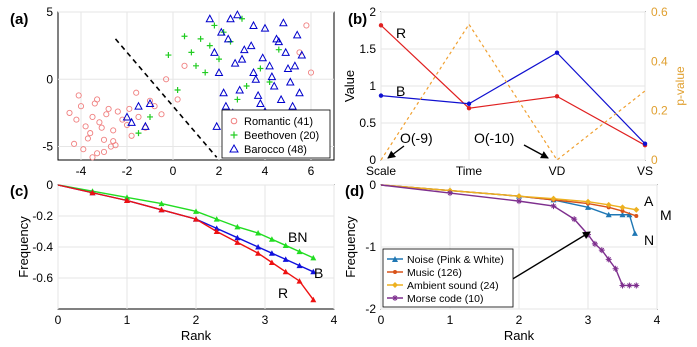 The width and height of the screenshot is (697, 347). I want to click on panel-b-label: (b), so click(357, 19).